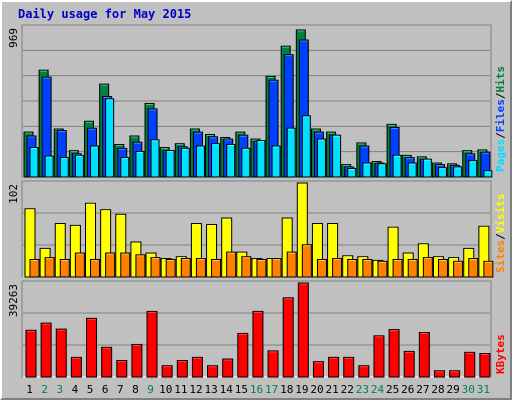 This screenshot has height=400, width=512. Describe the element at coordinates (180, 389) in the screenshot. I see `x-tick-label: 11` at that location.